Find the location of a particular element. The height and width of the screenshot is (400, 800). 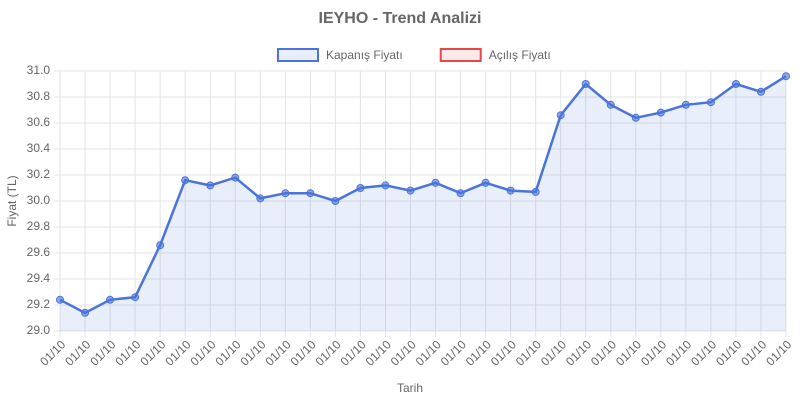

y-tick-label: 30.2 is located at coordinates (39, 174).